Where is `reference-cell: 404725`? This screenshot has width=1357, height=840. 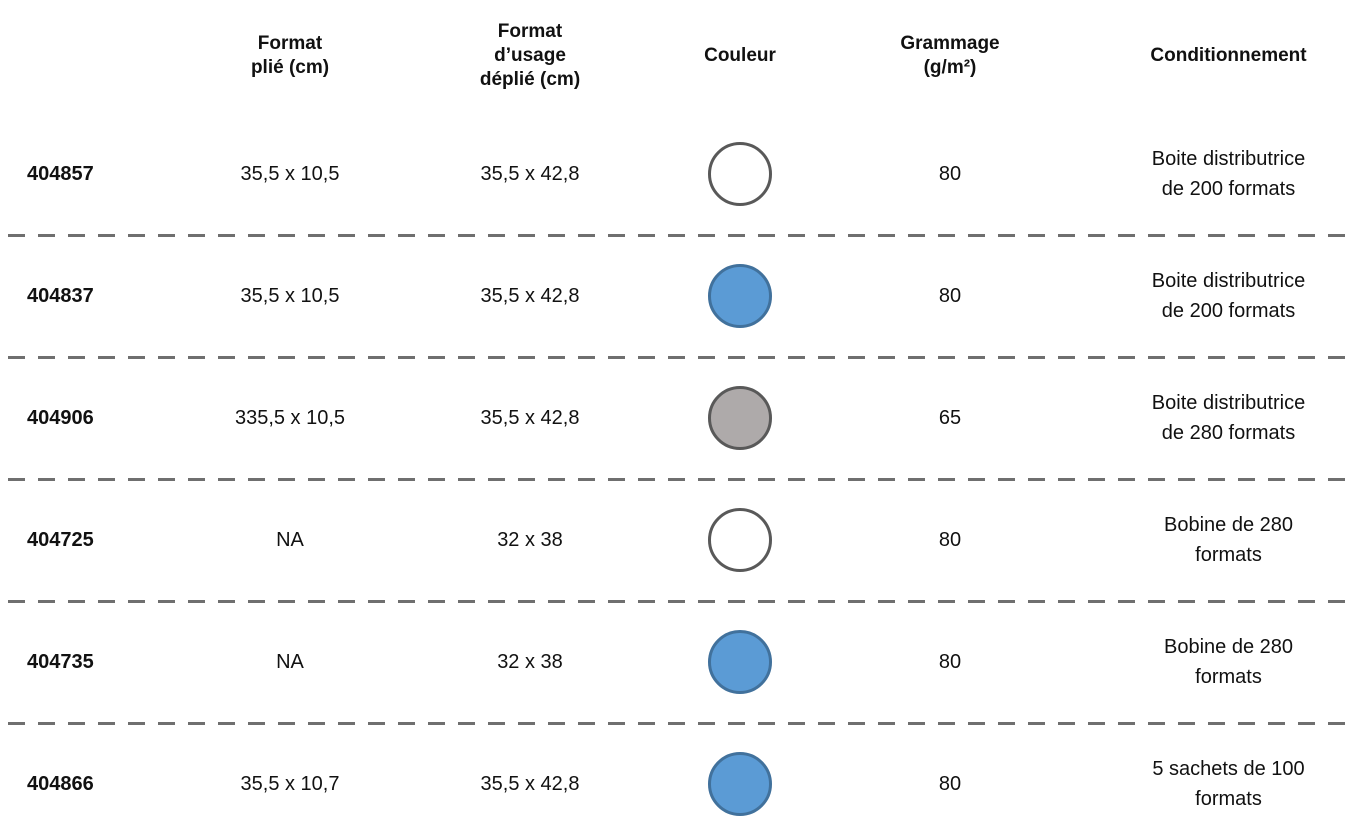
reference-cell: 404725 is located at coordinates (60, 540).